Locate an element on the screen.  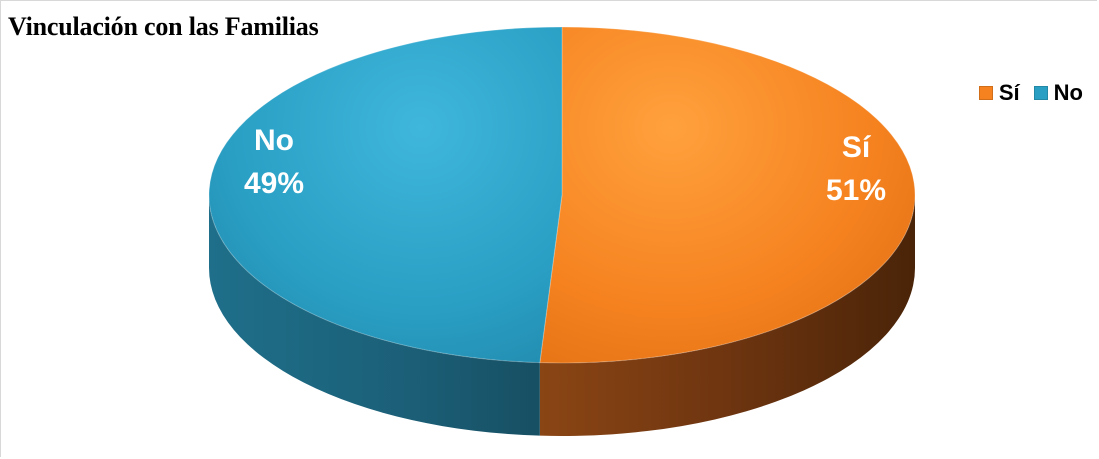
legend-swatch-si is located at coordinates (985, 93).